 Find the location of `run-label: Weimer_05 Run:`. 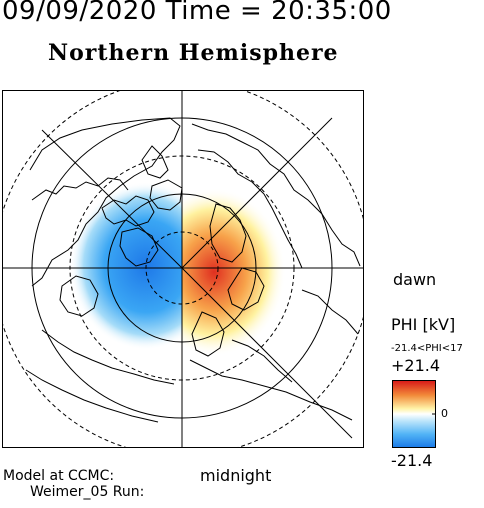

run-label: Weimer_05 Run: is located at coordinates (87, 492).